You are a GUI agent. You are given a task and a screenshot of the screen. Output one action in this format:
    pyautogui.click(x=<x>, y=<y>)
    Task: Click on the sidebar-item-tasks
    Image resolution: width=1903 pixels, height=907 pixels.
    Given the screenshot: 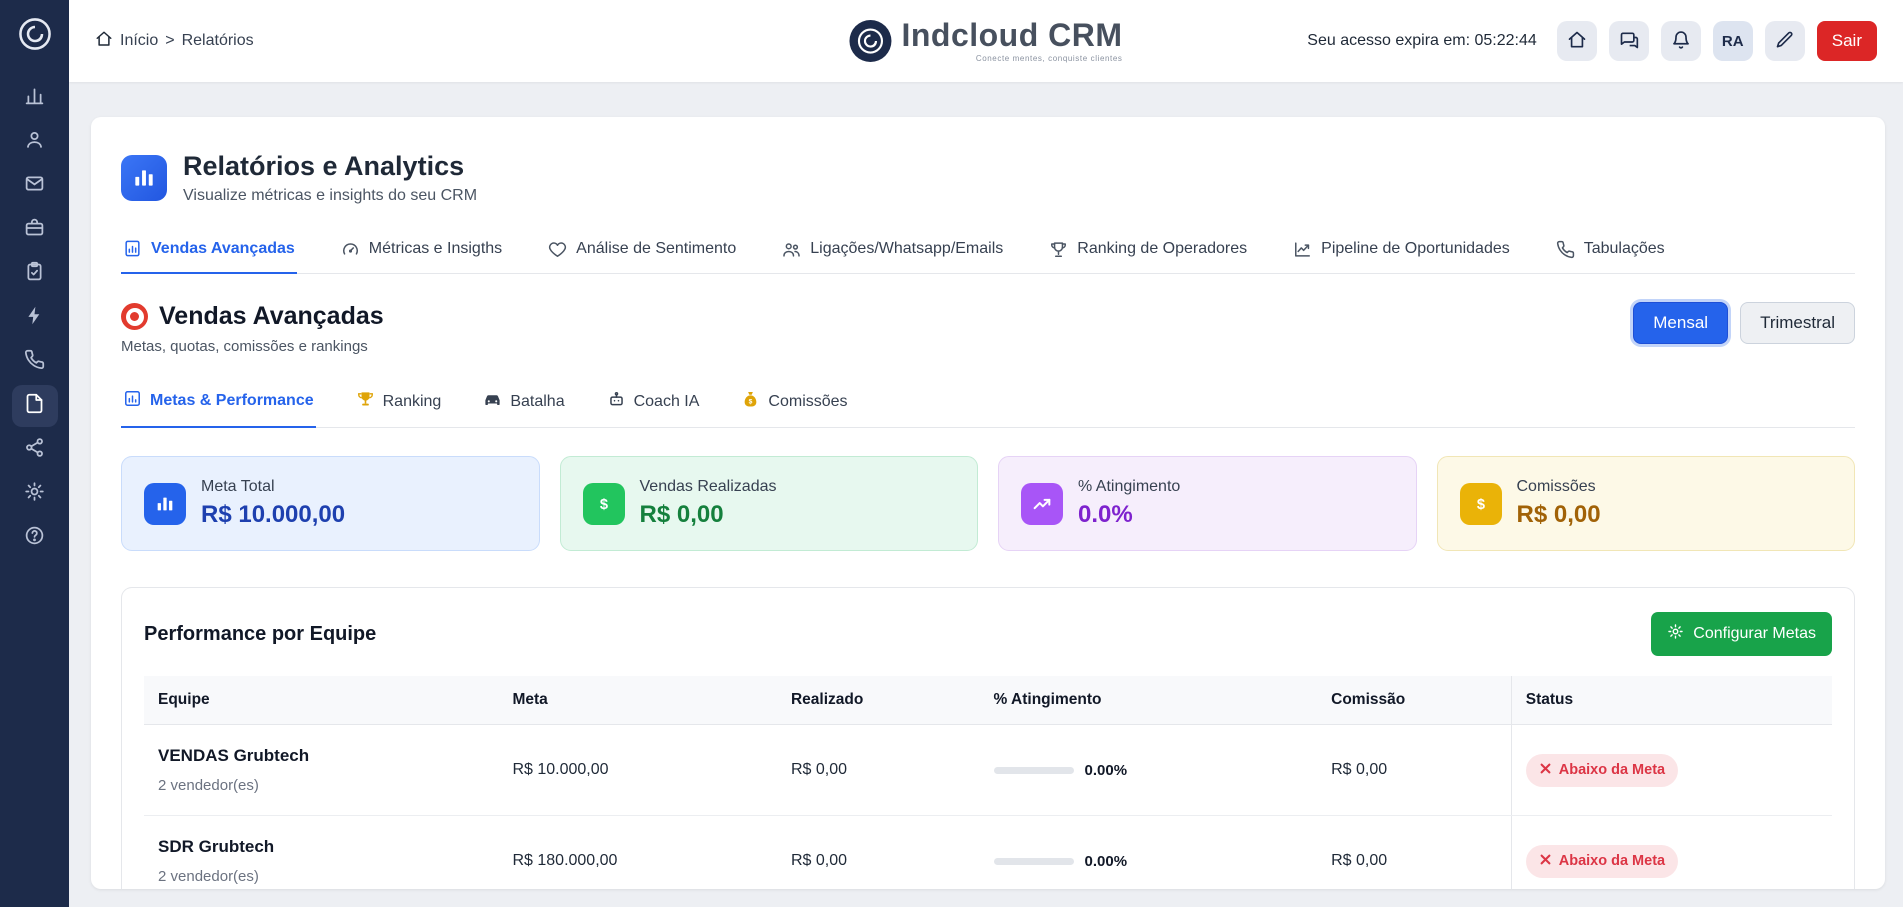 What is the action you would take?
    pyautogui.click(x=35, y=274)
    